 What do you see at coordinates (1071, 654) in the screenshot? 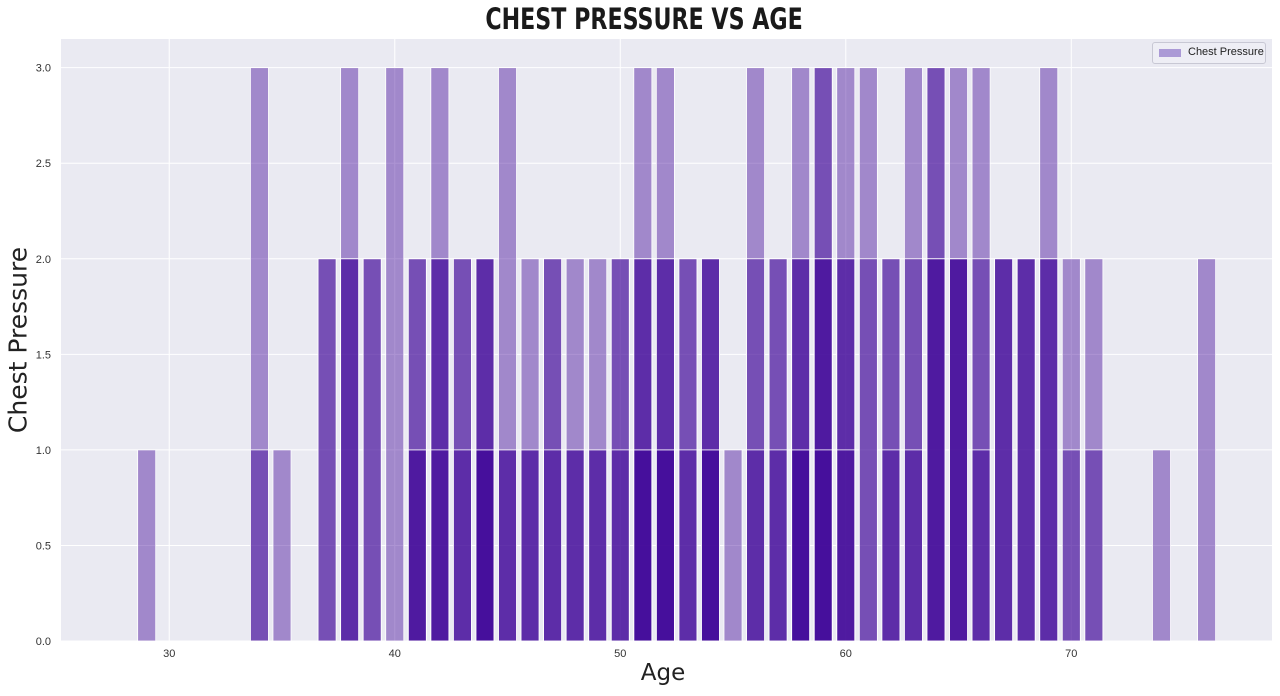
I see `x-tick-label: 70` at bounding box center [1071, 654].